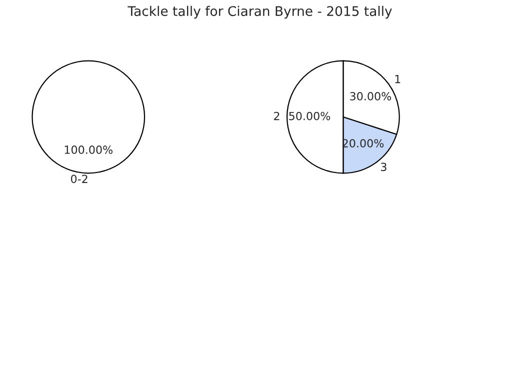 The width and height of the screenshot is (520, 390). Describe the element at coordinates (79, 179) in the screenshot. I see `slice-label: 0-2` at that location.